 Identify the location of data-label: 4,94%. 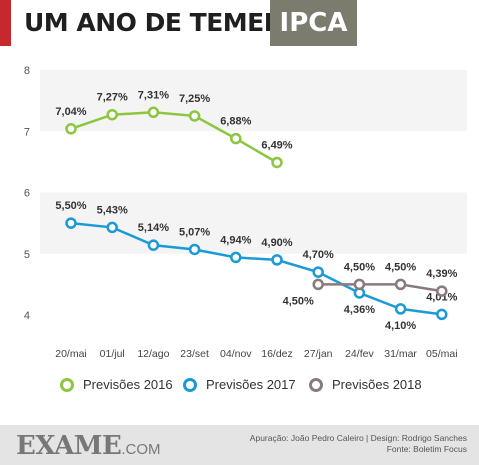
(235, 240).